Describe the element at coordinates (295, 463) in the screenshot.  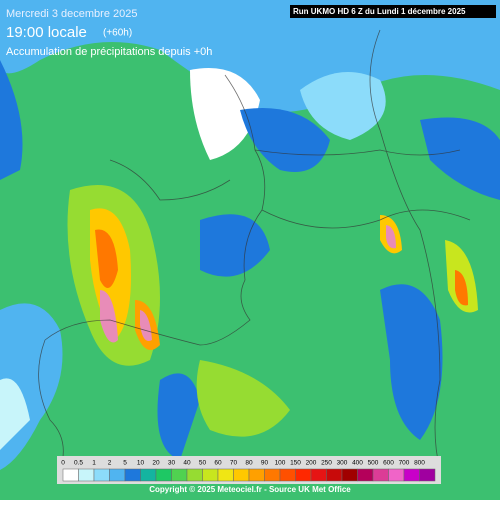
I see `legend-label: 150` at that location.